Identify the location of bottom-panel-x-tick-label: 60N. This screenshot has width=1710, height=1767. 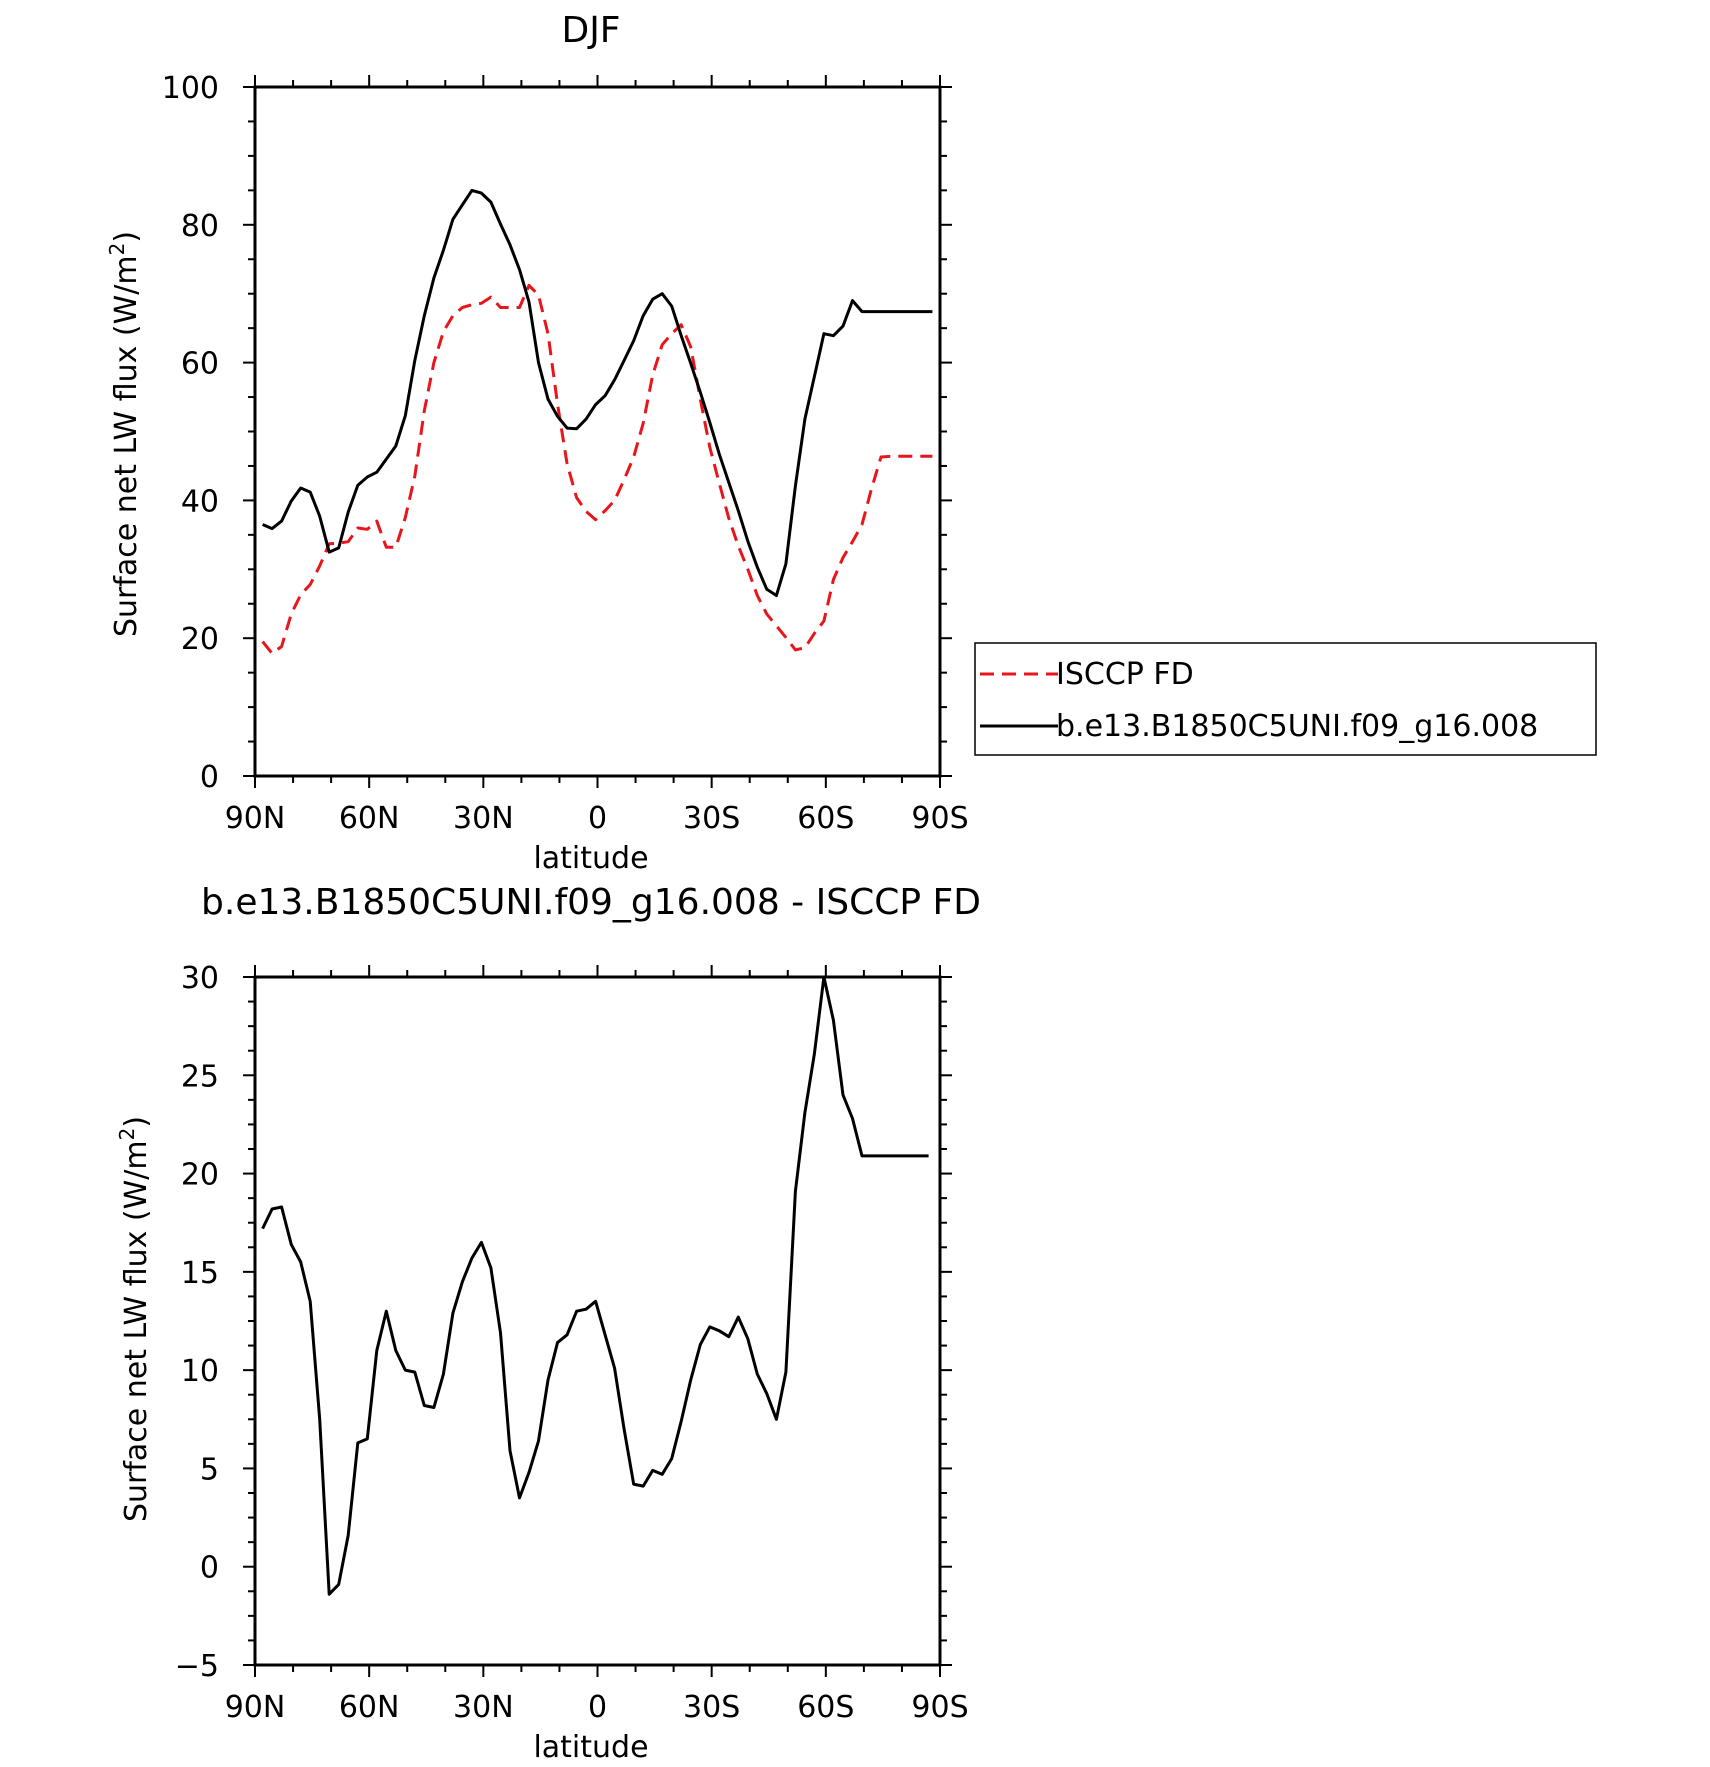
(369, 1707).